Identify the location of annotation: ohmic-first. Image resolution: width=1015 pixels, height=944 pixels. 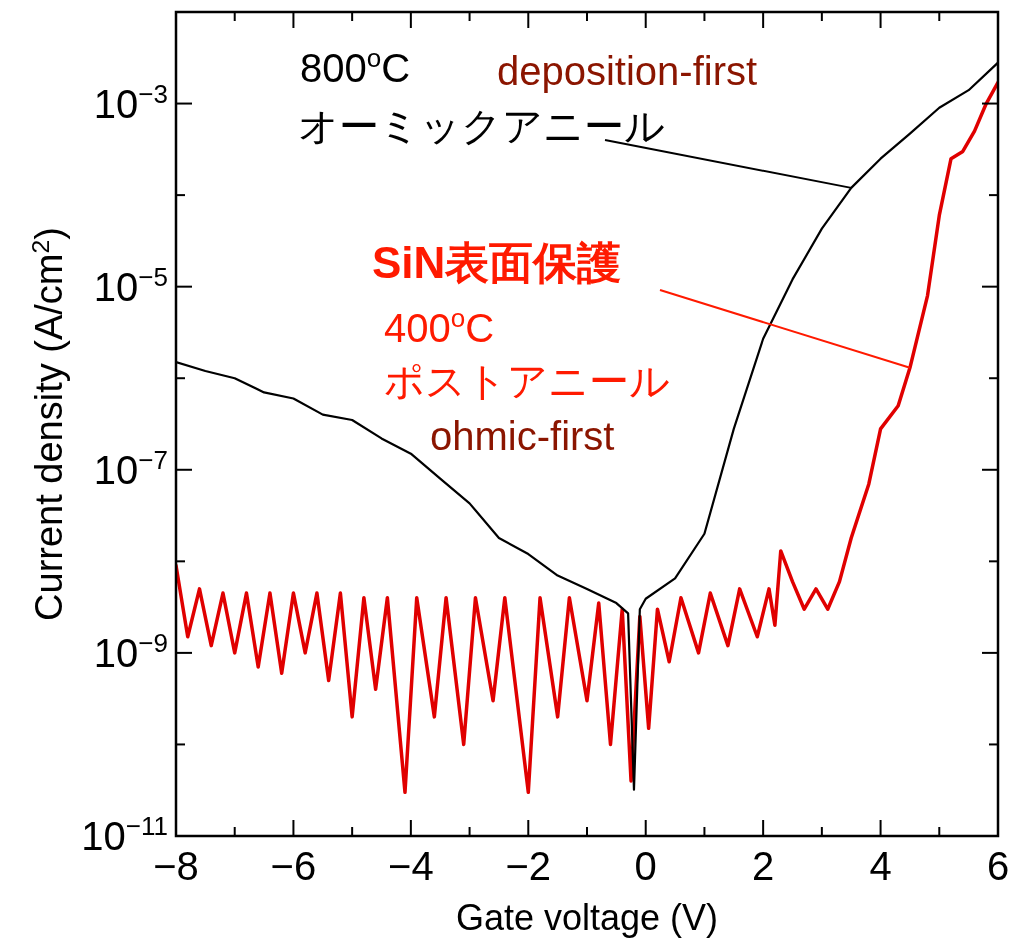
(522, 436).